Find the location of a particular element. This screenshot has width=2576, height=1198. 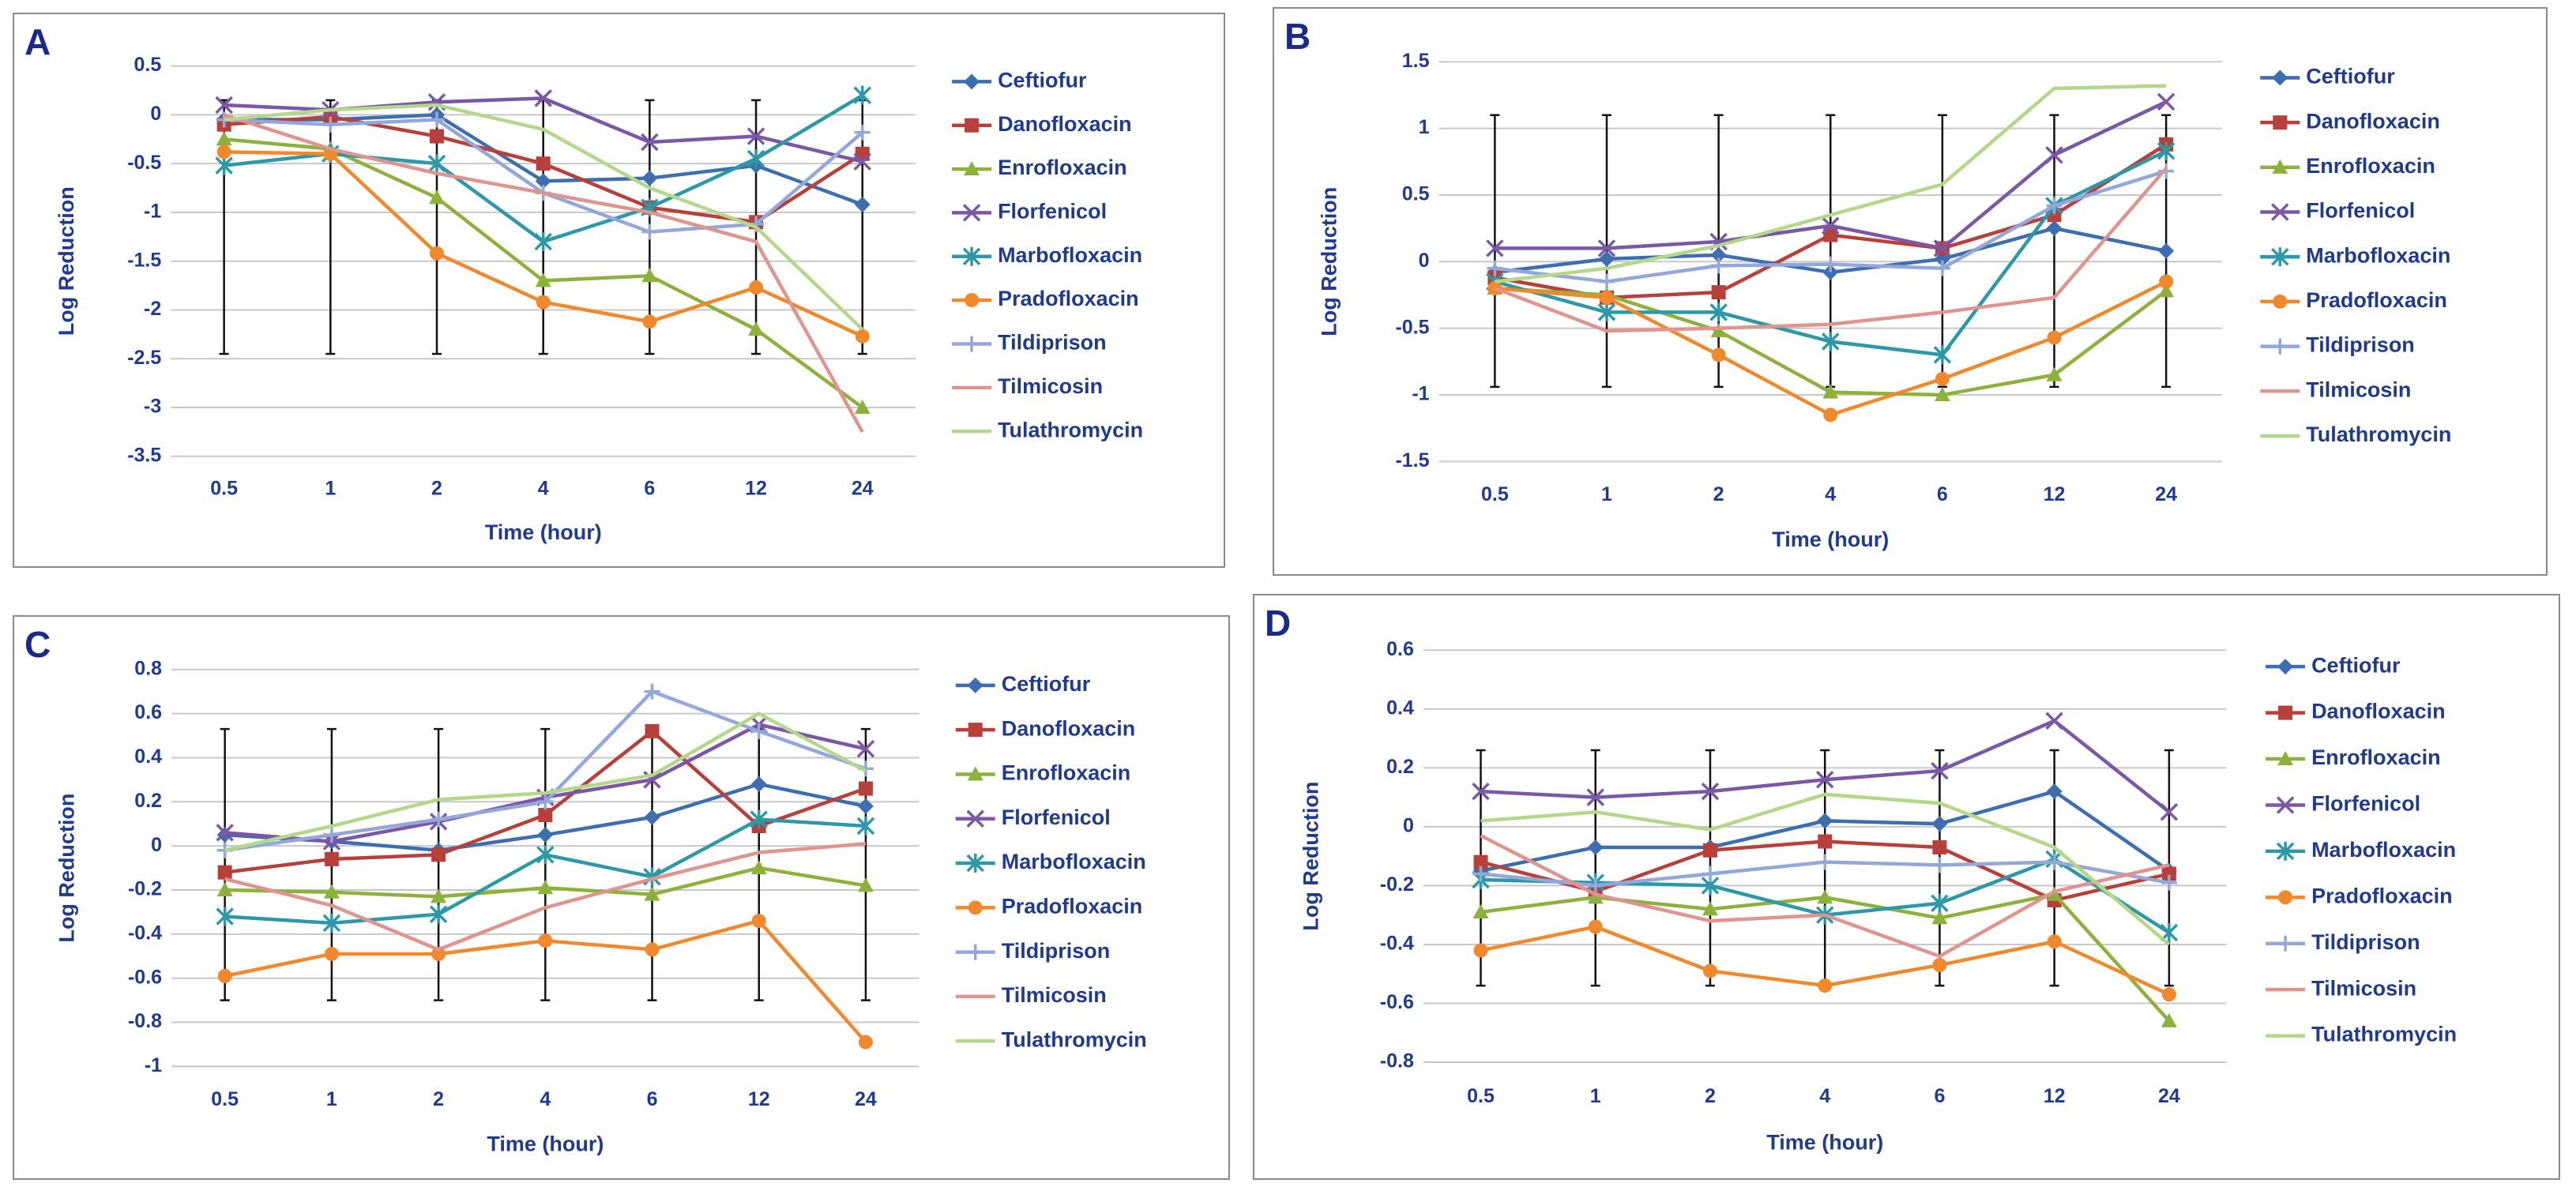

legend-label: Marbofloxacin is located at coordinates (2383, 850).